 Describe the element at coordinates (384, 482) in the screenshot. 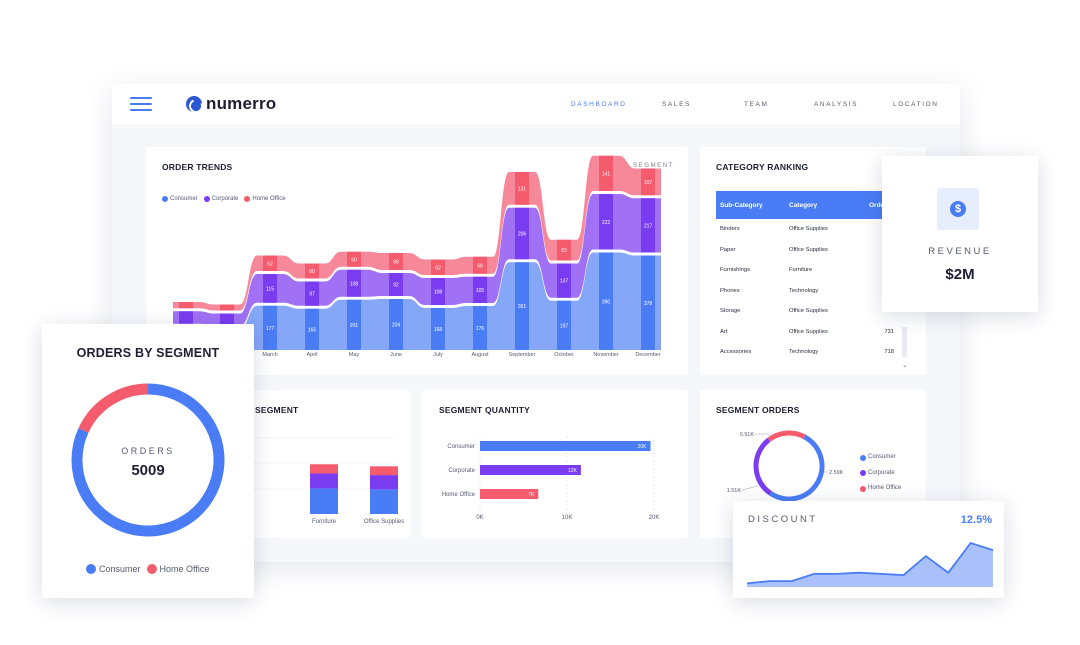

I see `segment-bar-corporate` at that location.